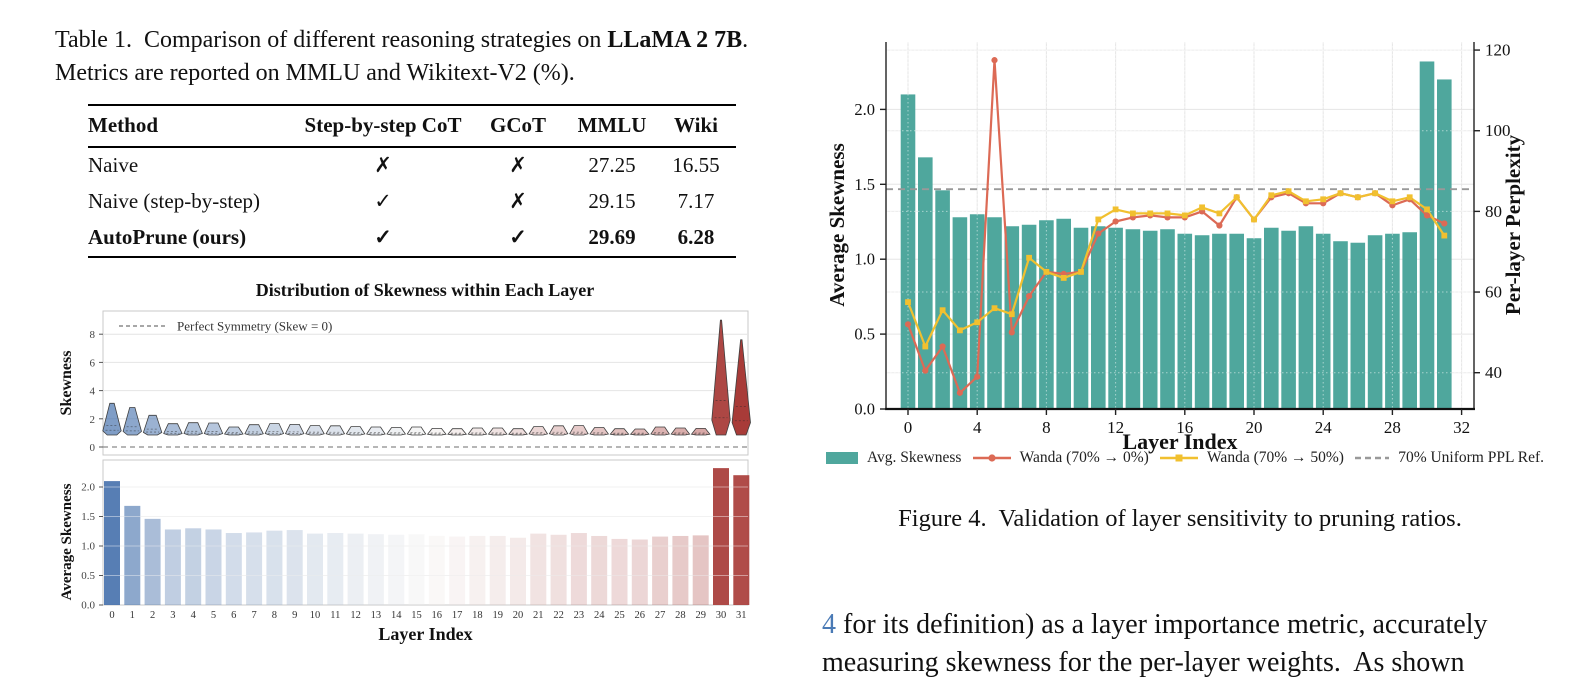  What do you see at coordinates (412, 165) in the screenshot?
I see `table-row: Naive ✗ ✗ 27.25 16.55` at bounding box center [412, 165].